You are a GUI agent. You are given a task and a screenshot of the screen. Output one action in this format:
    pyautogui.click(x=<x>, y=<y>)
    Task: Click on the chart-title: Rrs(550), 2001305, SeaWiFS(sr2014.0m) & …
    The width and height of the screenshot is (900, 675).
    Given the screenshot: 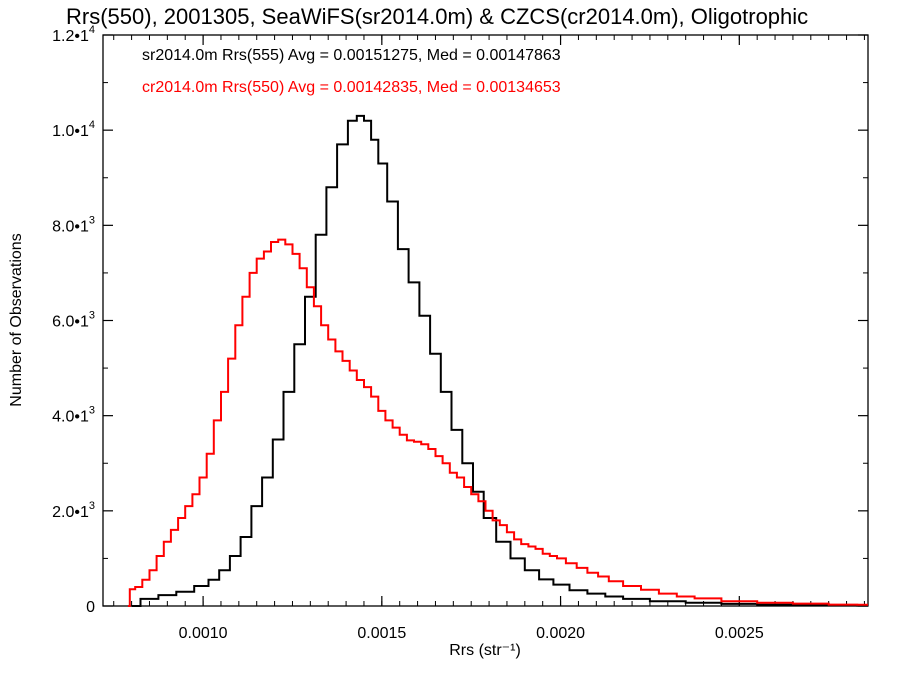 What is the action you would take?
    pyautogui.click(x=437, y=16)
    